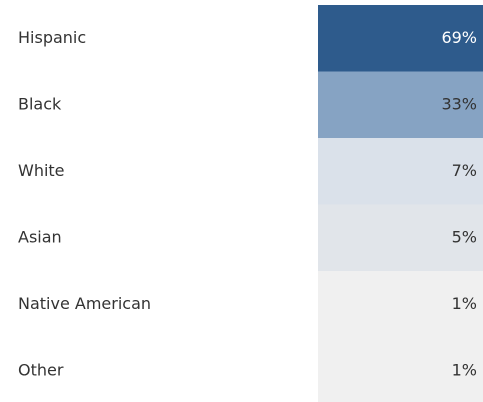 The height and width of the screenshot is (402, 483). Describe the element at coordinates (84, 303) in the screenshot. I see `row-label: Native American` at that location.